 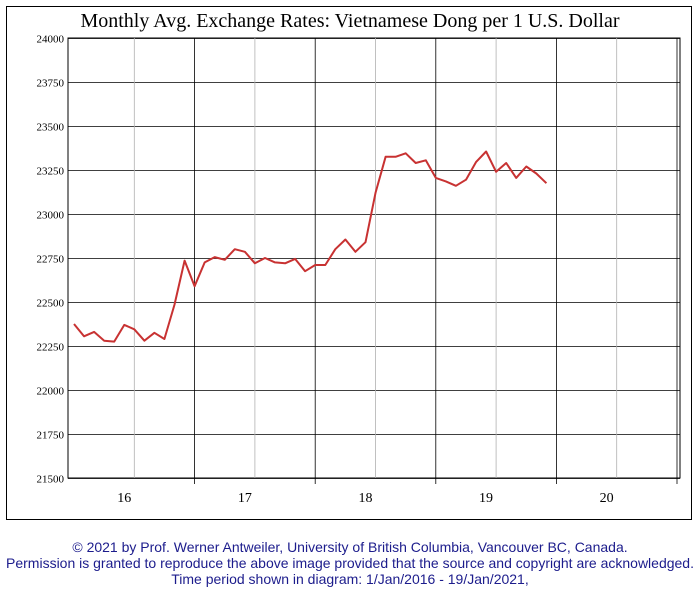 What do you see at coordinates (365, 498) in the screenshot?
I see `x-tick-label: 18` at bounding box center [365, 498].